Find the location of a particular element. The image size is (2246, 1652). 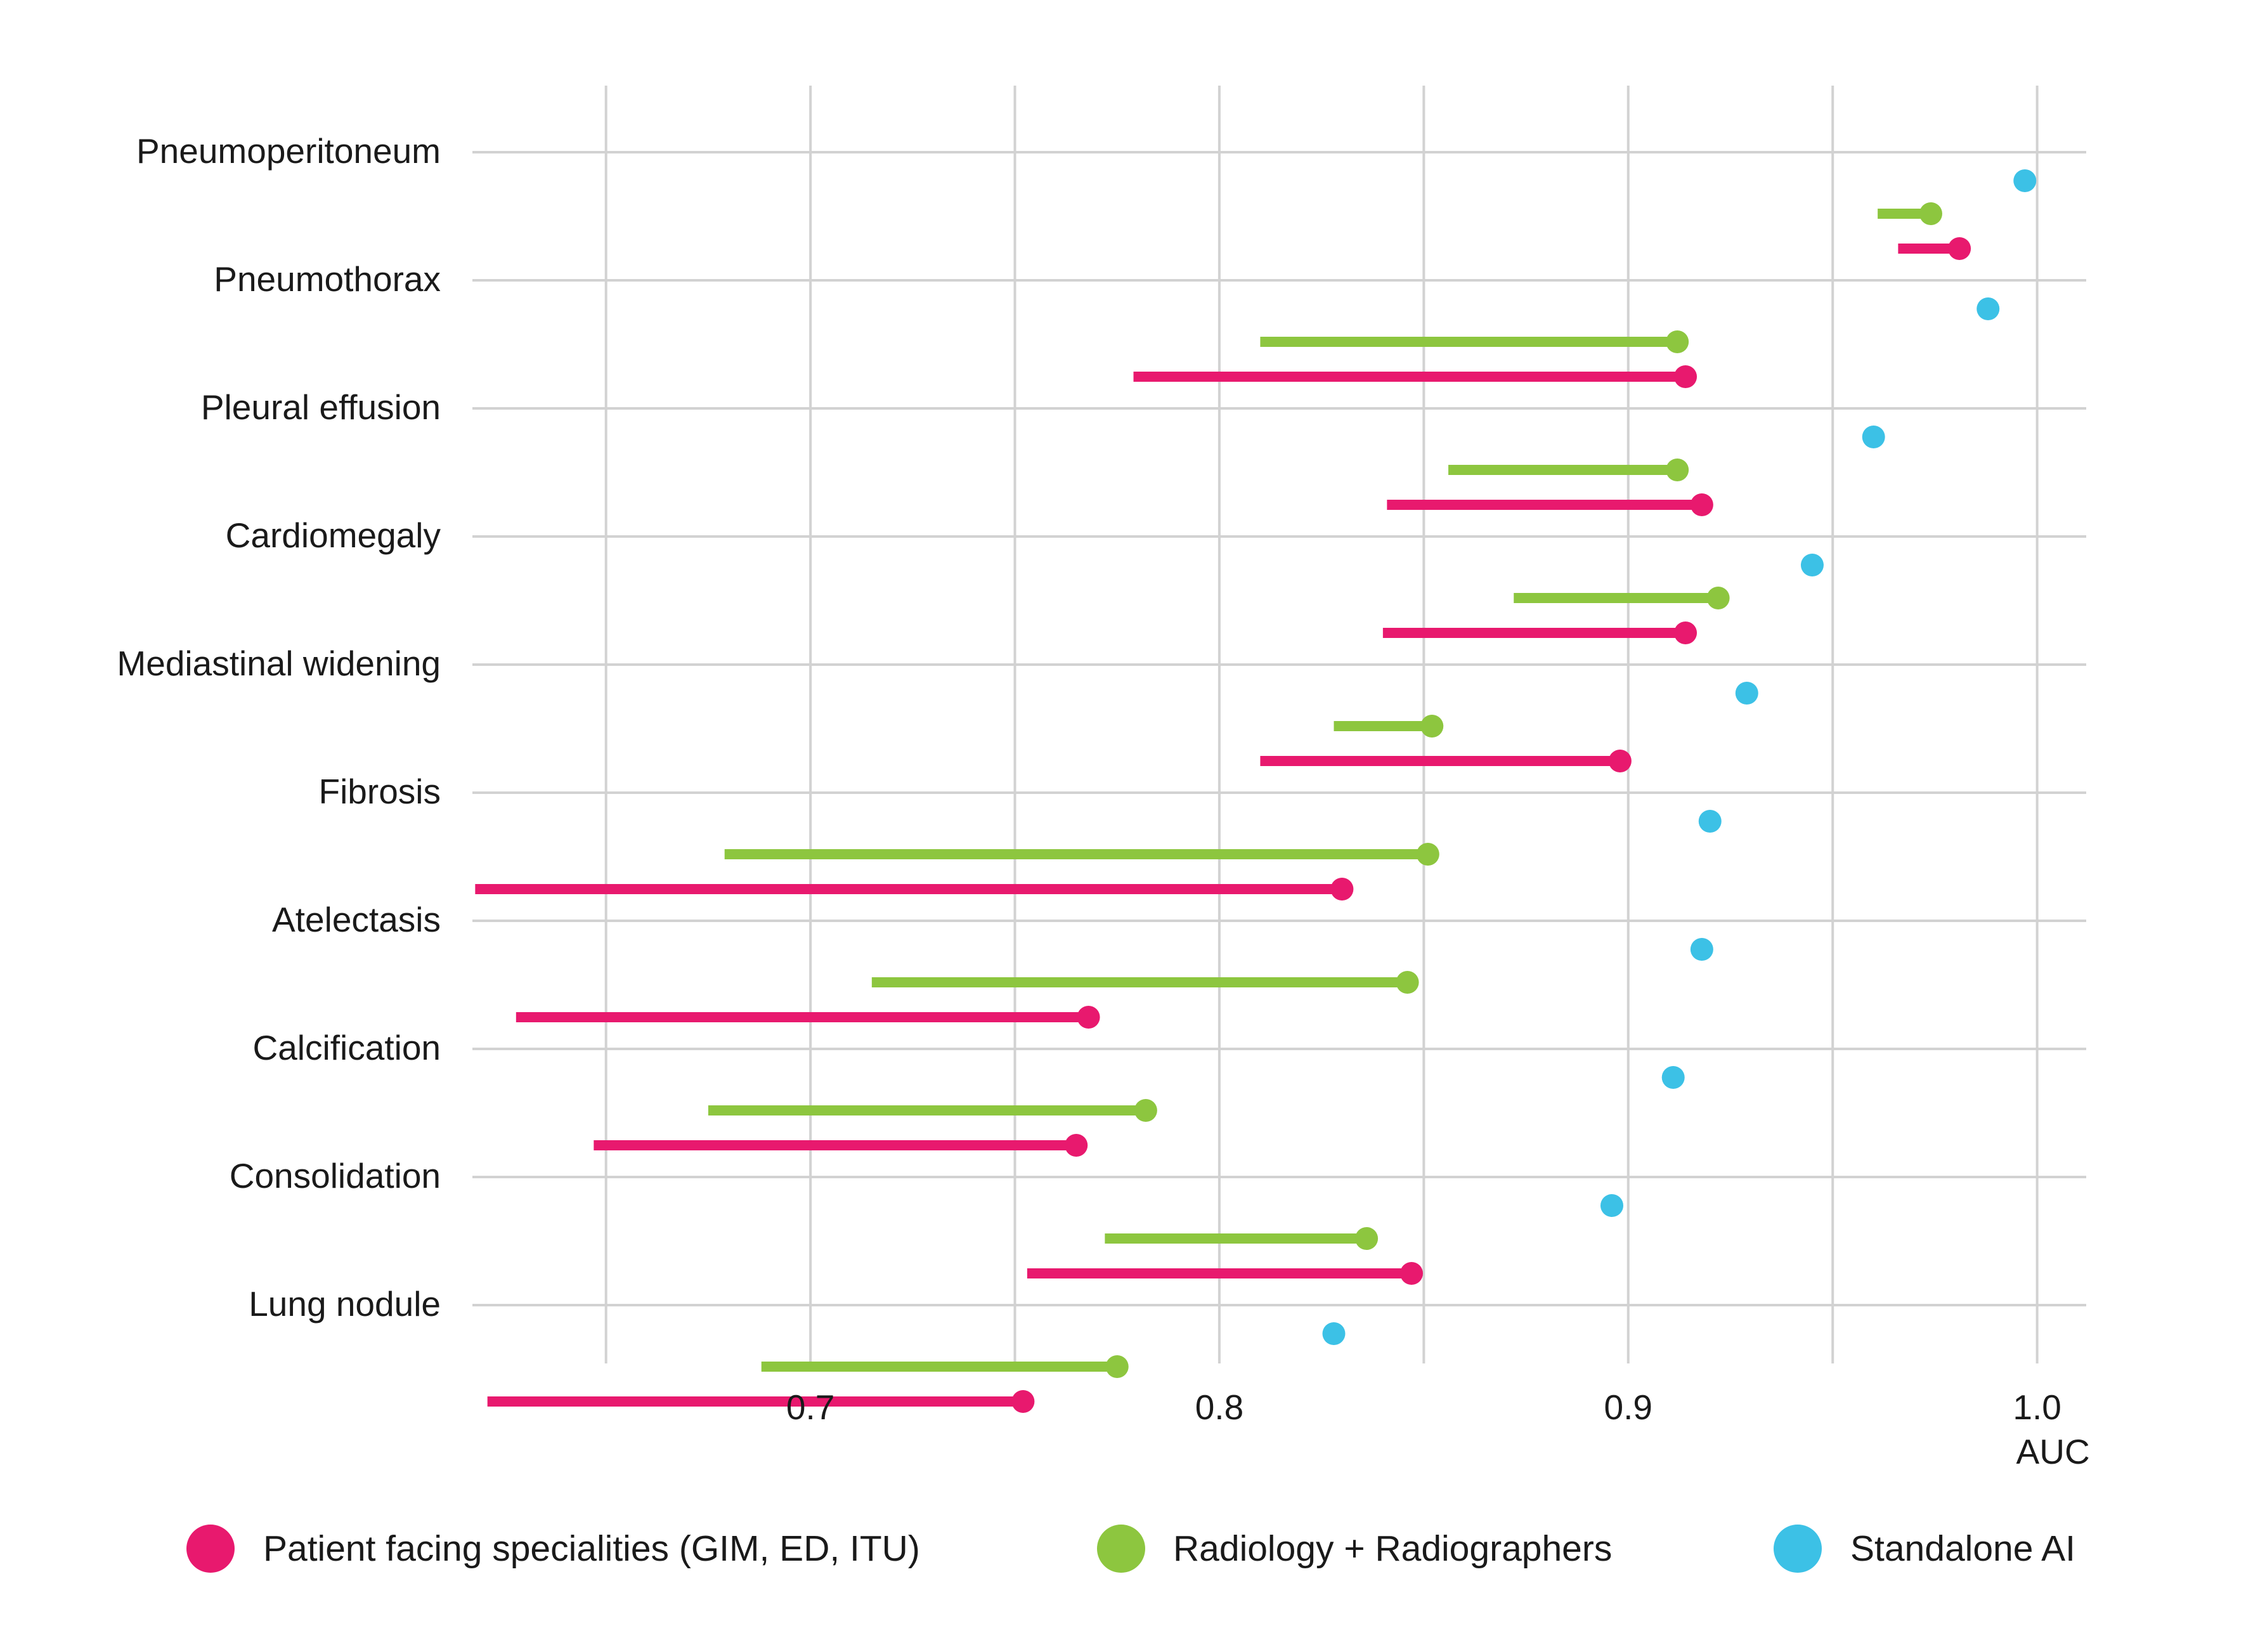

category-label-consolidation: Consolidation is located at coordinates (335, 1175).